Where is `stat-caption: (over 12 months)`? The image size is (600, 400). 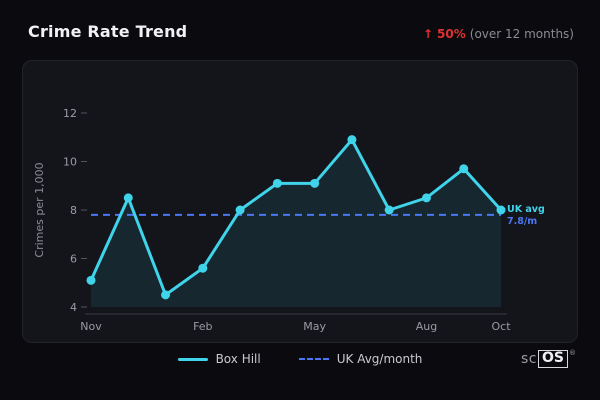 stat-caption: (over 12 months) is located at coordinates (521, 34).